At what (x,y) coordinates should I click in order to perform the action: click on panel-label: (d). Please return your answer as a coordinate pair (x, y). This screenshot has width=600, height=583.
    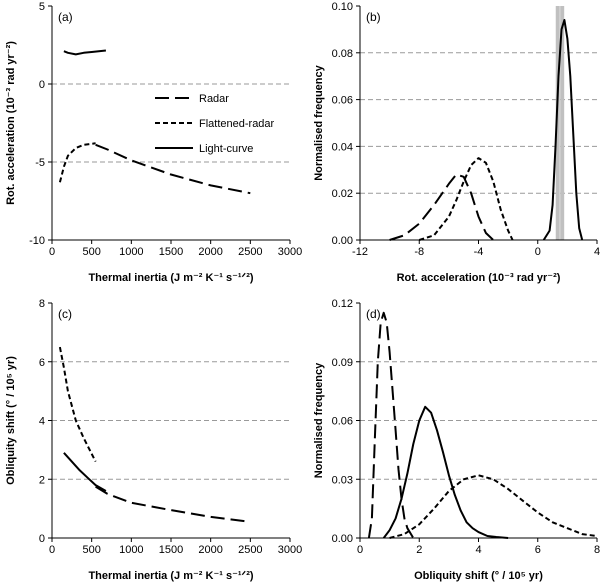
    Looking at the image, I should click on (373, 314).